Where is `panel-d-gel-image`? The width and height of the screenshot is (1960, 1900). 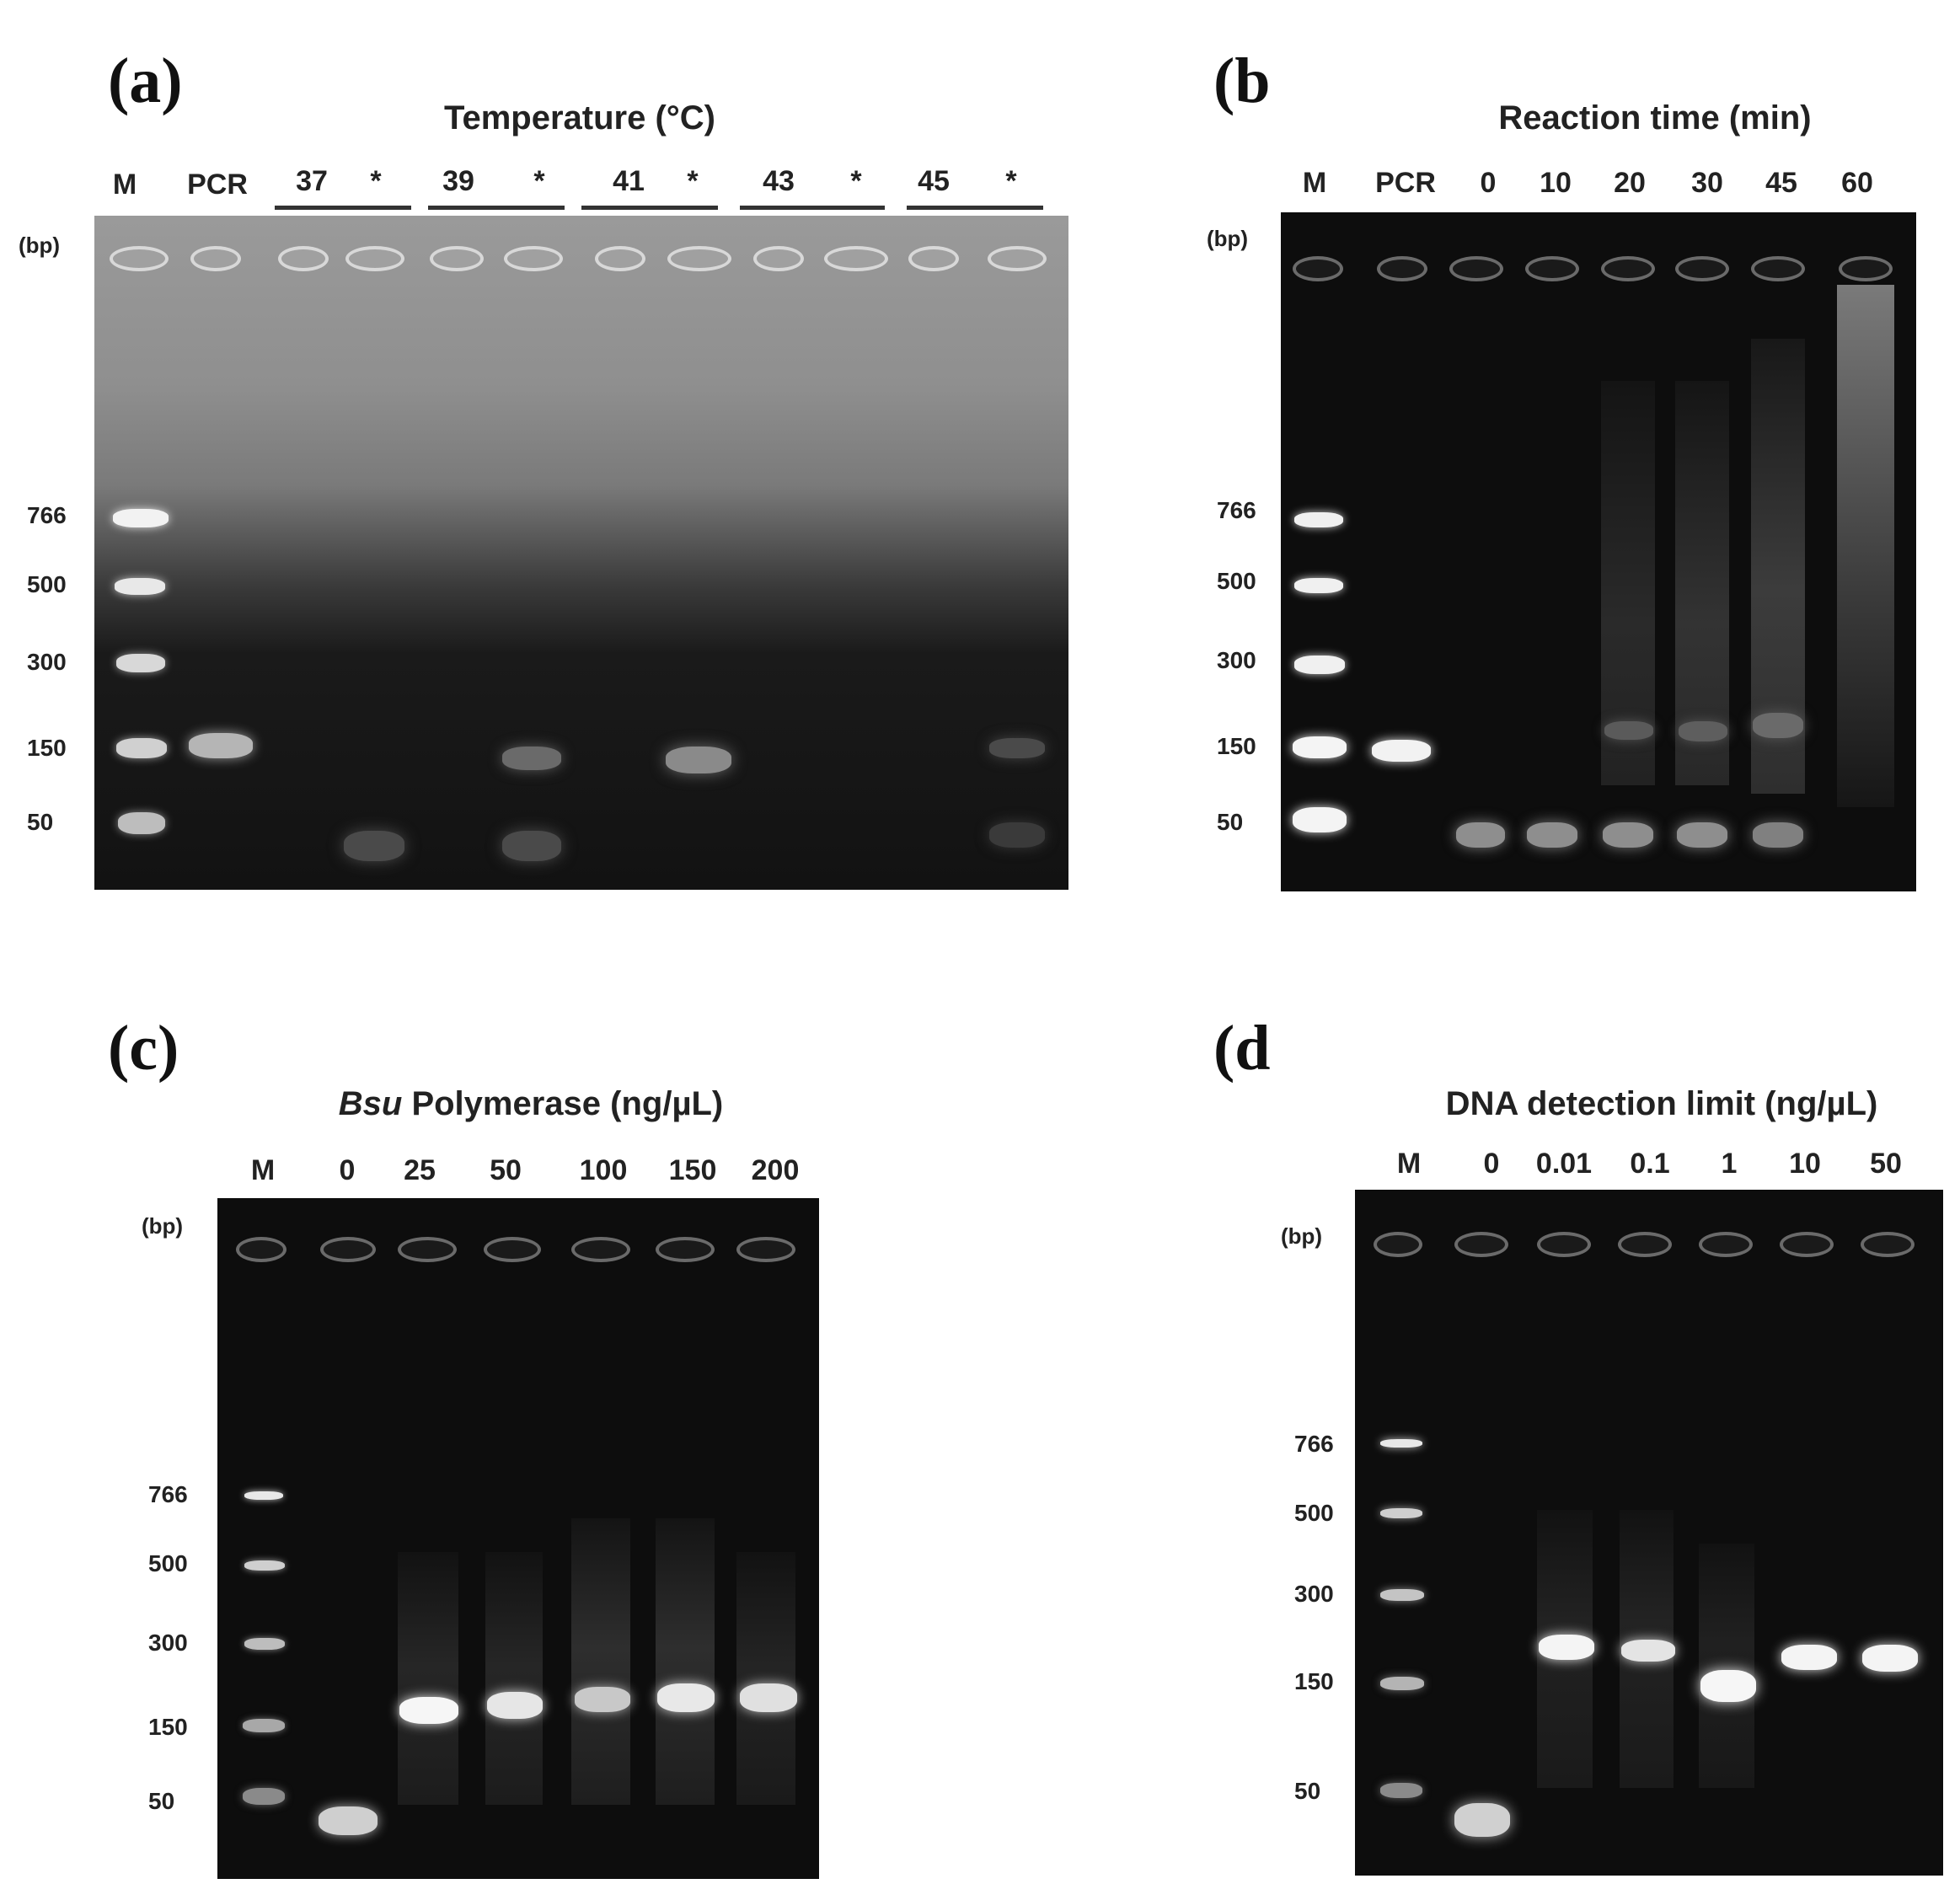
panel-d-gel-image is located at coordinates (1649, 1533).